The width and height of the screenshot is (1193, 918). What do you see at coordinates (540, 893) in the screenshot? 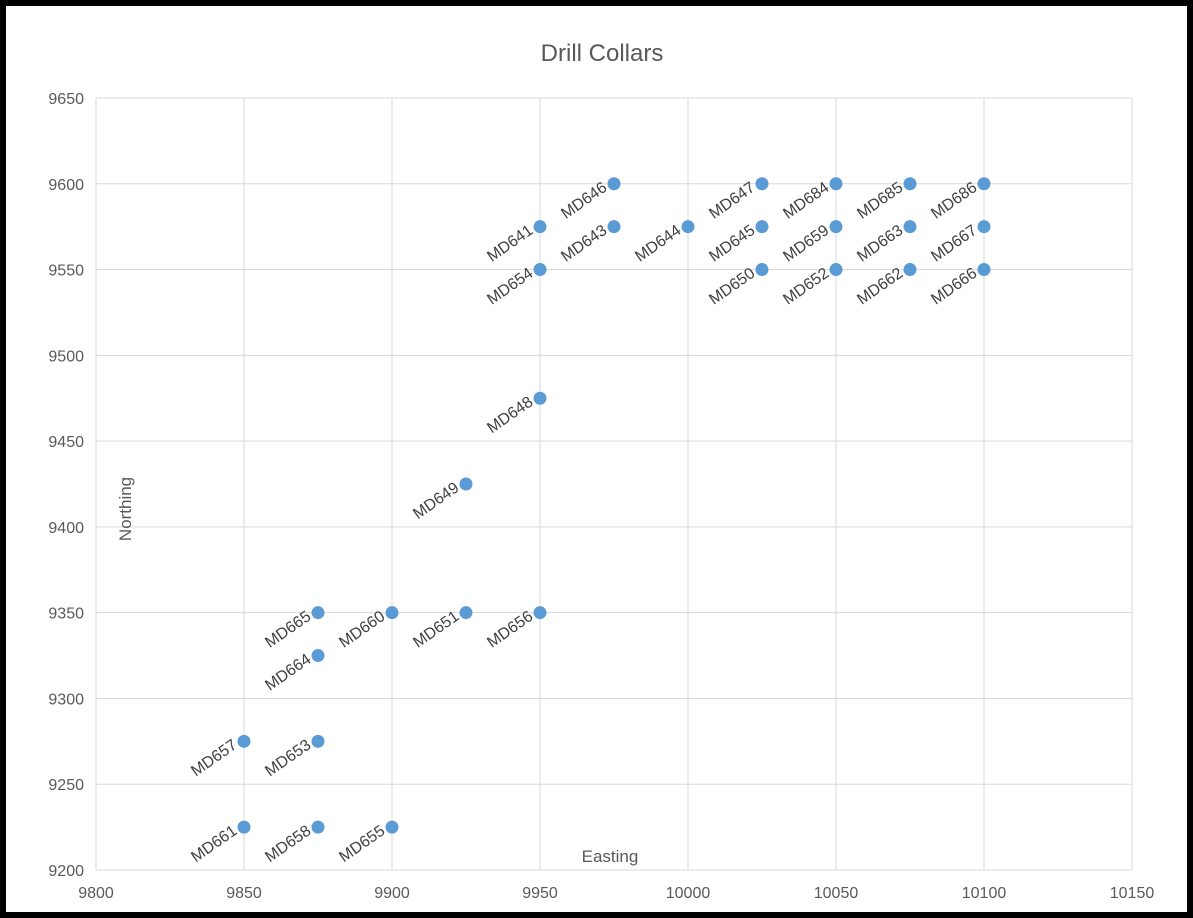
I see `x-tick-label: 9950` at bounding box center [540, 893].